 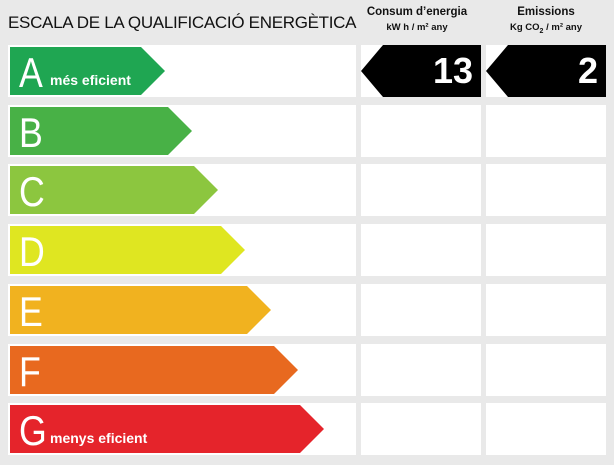 I want to click on energy-cell-g, so click(x=421, y=429).